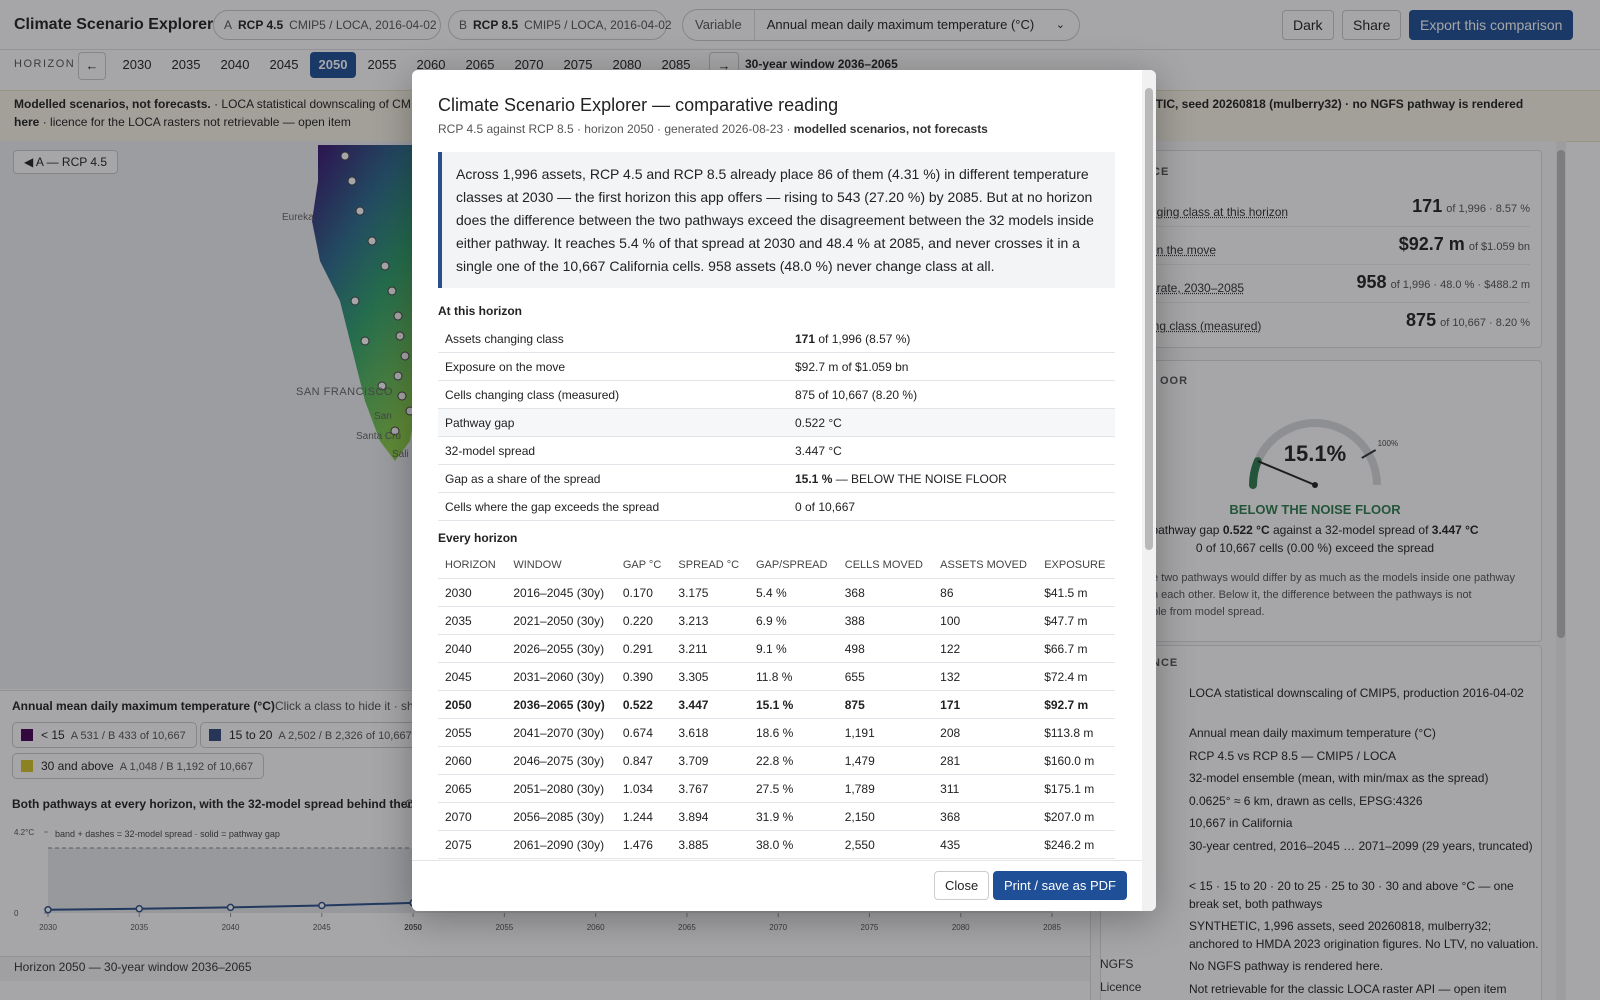 This screenshot has height=1000, width=1600. Describe the element at coordinates (480, 64) in the screenshot. I see `horizon-year: 2065` at that location.